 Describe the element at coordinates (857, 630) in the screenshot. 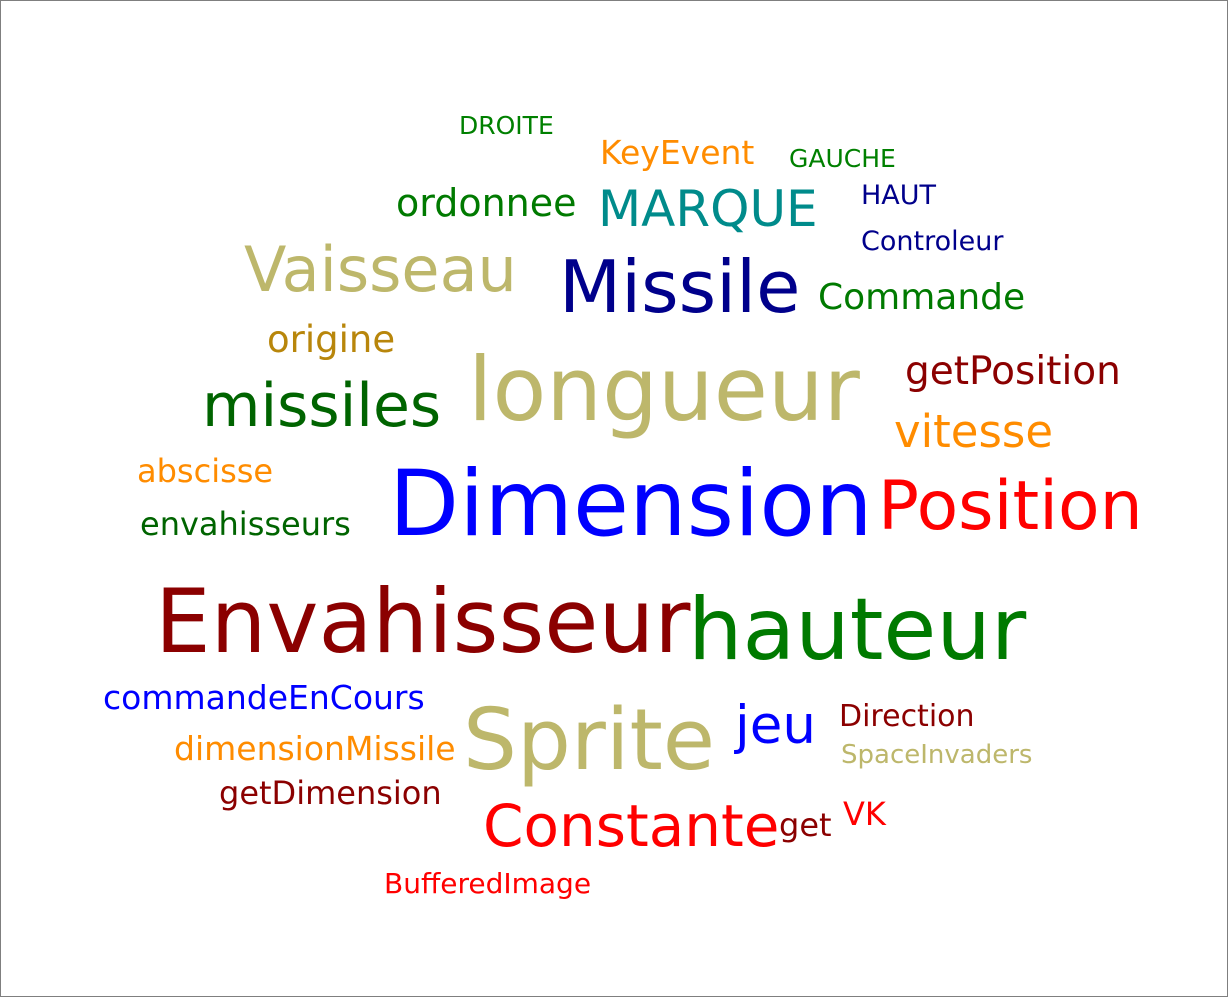

I see `word-hauteur: hauteur` at that location.